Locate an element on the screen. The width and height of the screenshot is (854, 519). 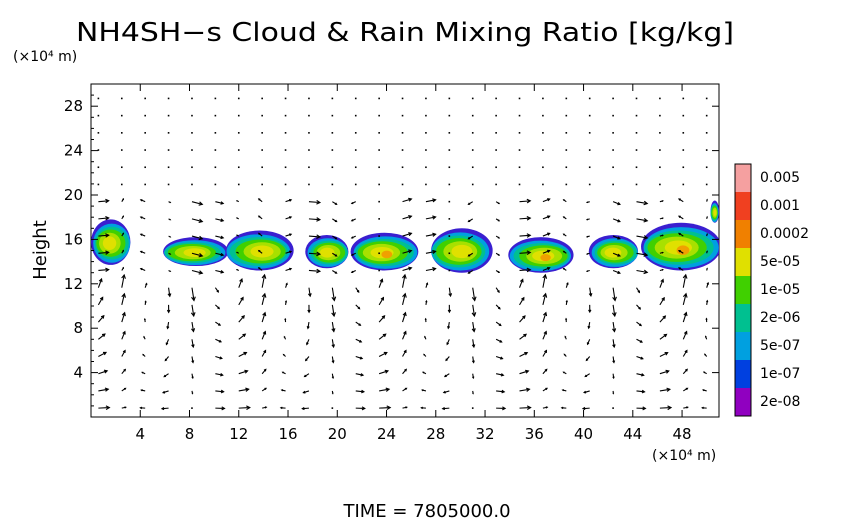
x-tick-label: 20 is located at coordinates (337, 434).